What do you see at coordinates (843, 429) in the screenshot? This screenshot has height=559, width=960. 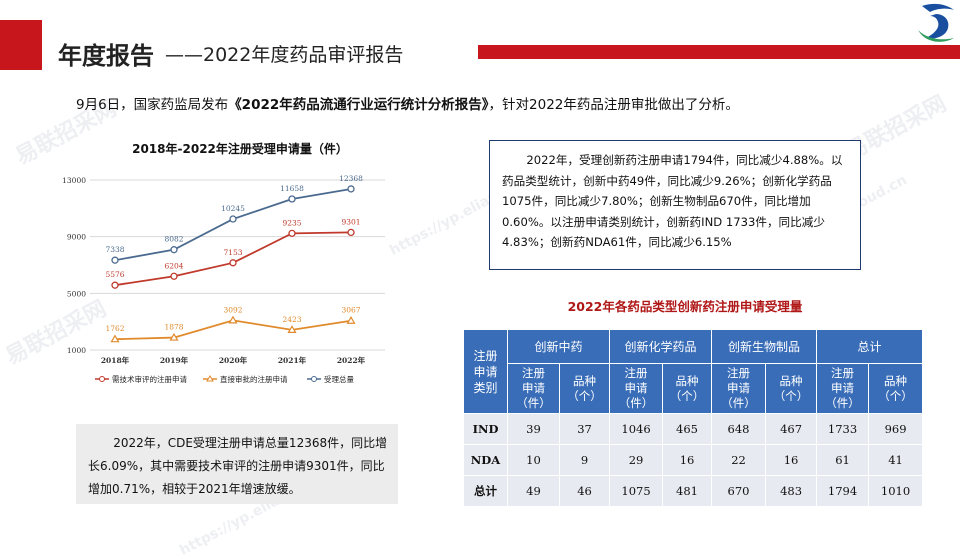 I see `table-cell: 1733` at bounding box center [843, 429].